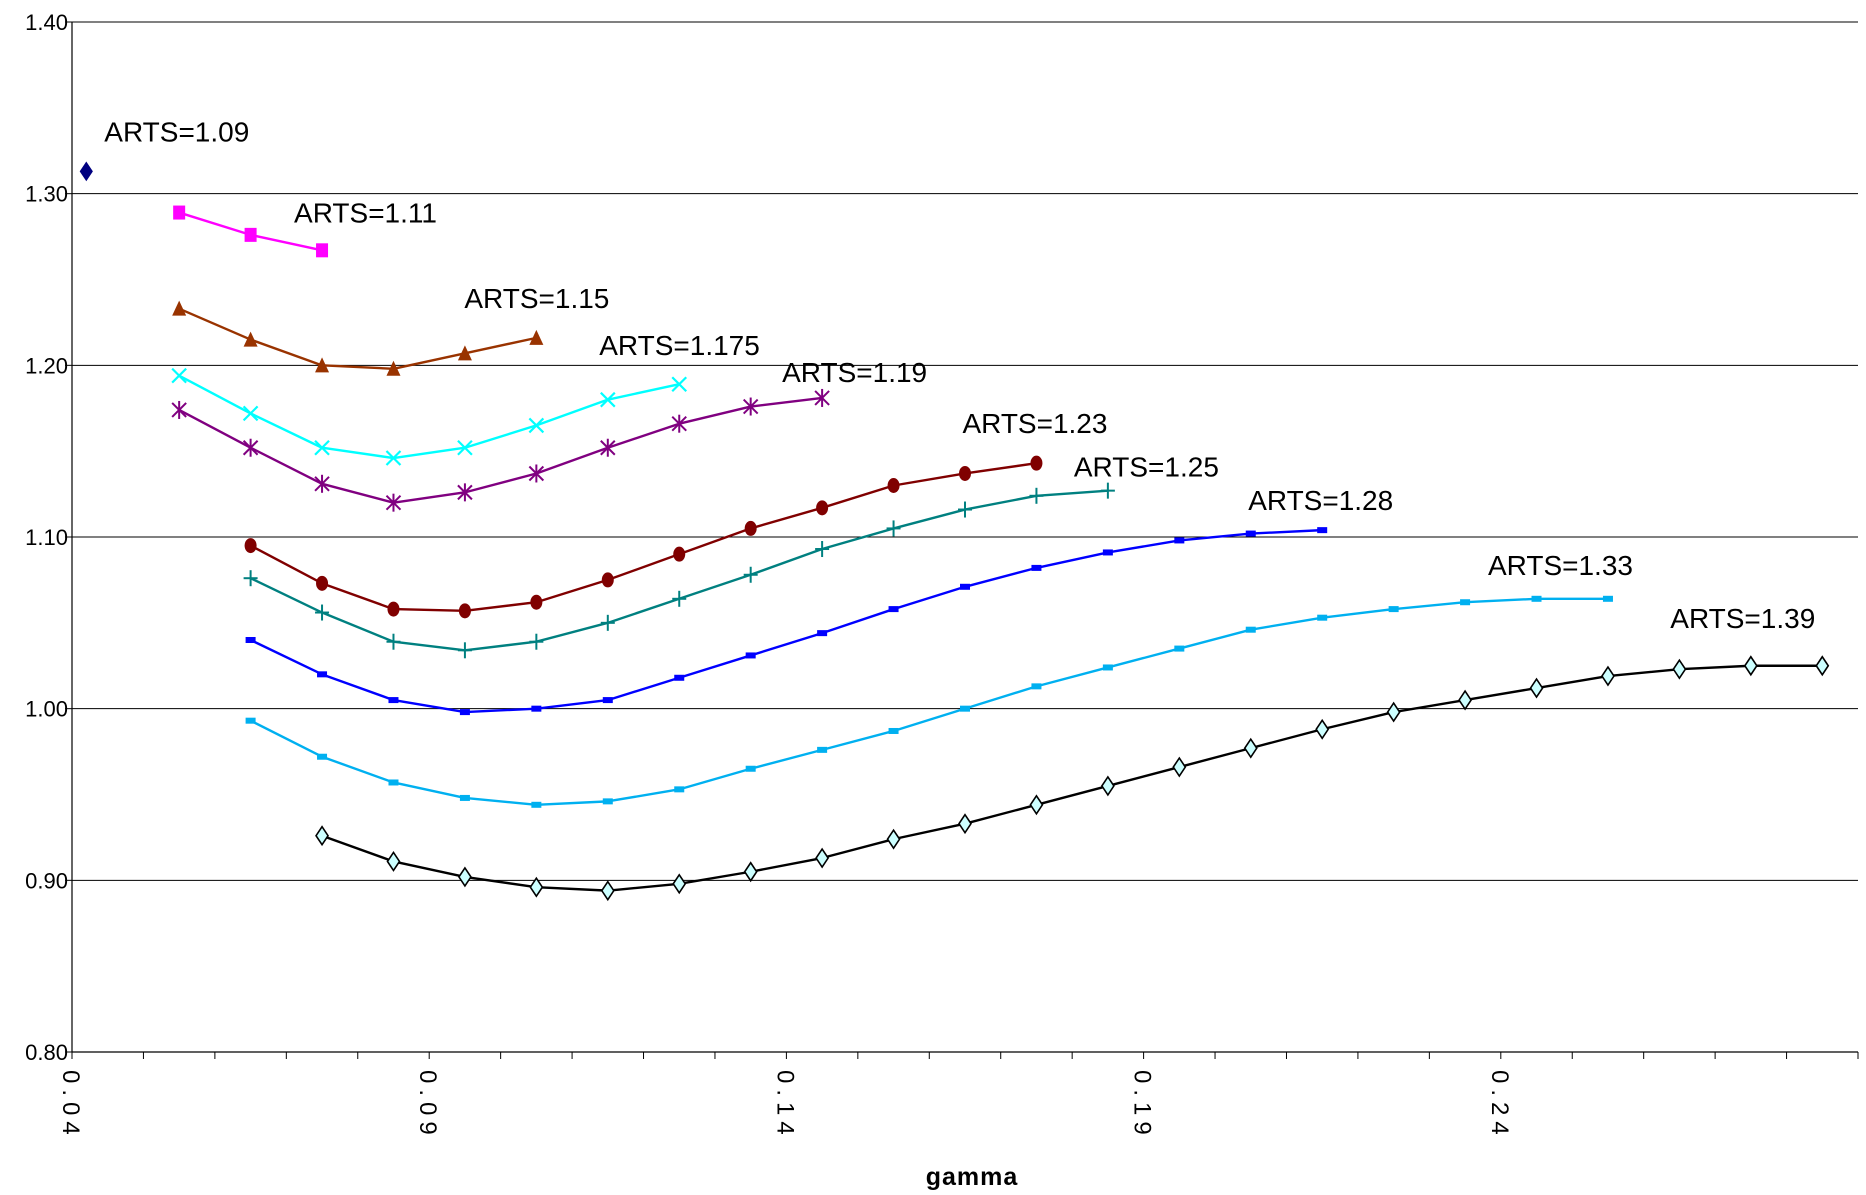 This screenshot has height=1195, width=1866. Describe the element at coordinates (972, 1177) in the screenshot. I see `x-axis-title: gamma` at that location.